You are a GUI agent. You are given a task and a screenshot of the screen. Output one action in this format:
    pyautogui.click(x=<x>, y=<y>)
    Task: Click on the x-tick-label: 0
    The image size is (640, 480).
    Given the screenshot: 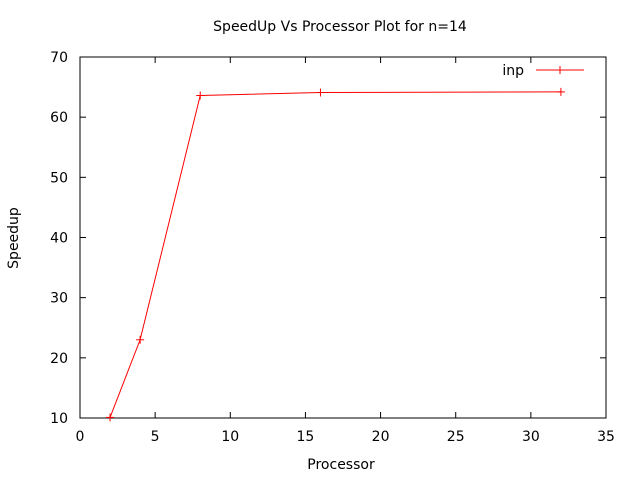 What is the action you would take?
    pyautogui.click(x=80, y=437)
    